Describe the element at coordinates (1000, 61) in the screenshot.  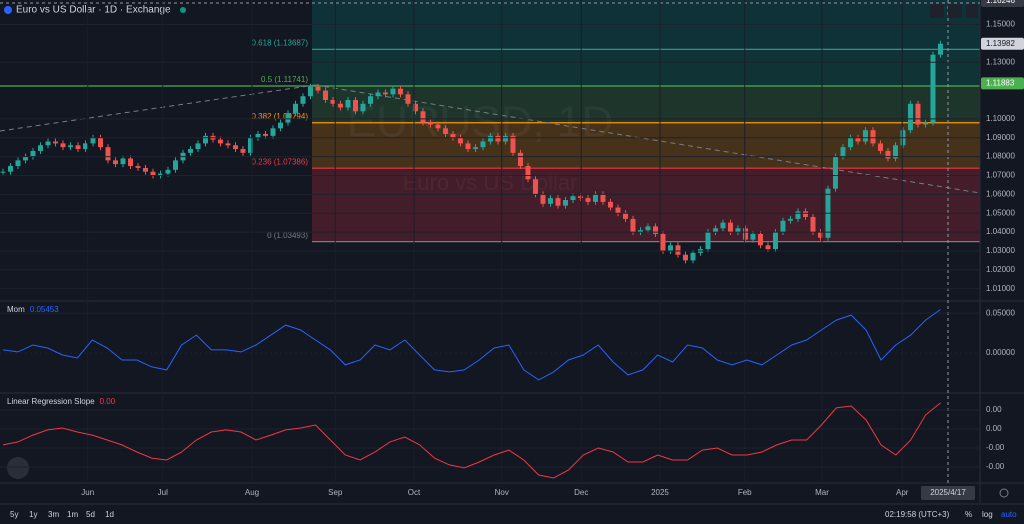
I see `y-tick-label: 1.13000` at that location.